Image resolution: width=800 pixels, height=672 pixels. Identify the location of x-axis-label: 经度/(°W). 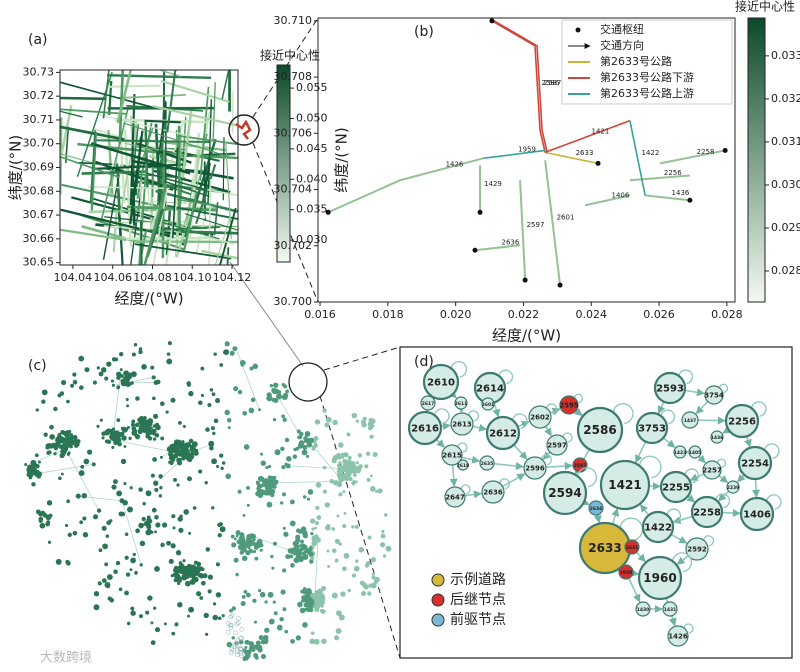
(526, 336).